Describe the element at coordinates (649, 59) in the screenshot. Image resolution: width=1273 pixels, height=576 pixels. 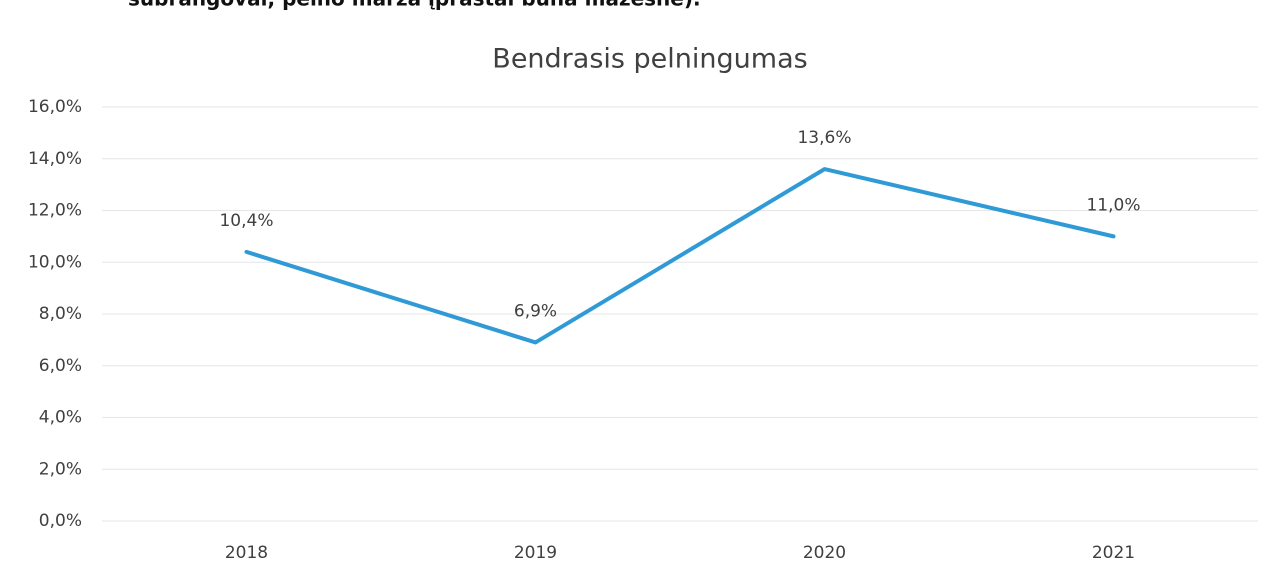
I see `chart-title: Bendrasis pelningumas` at that location.